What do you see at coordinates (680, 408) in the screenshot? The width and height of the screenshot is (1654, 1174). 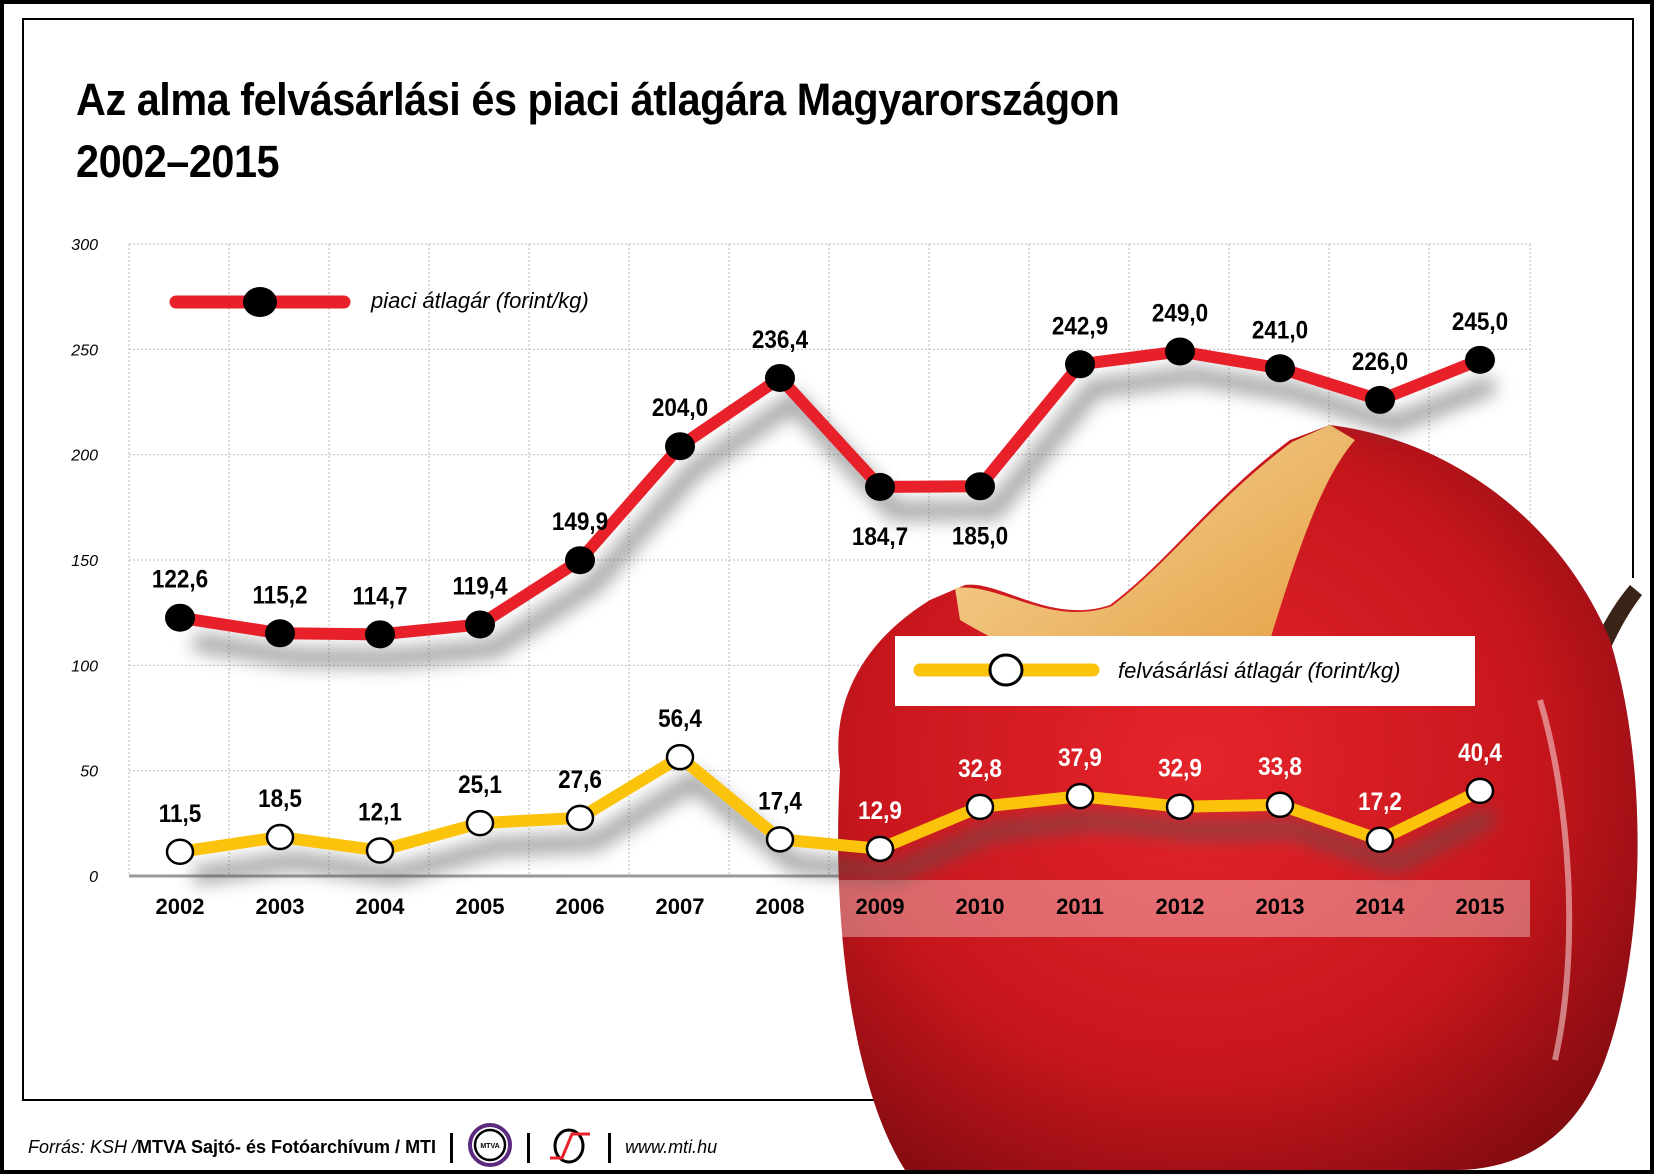 I see `piaci-data-label: 204,0` at bounding box center [680, 408].